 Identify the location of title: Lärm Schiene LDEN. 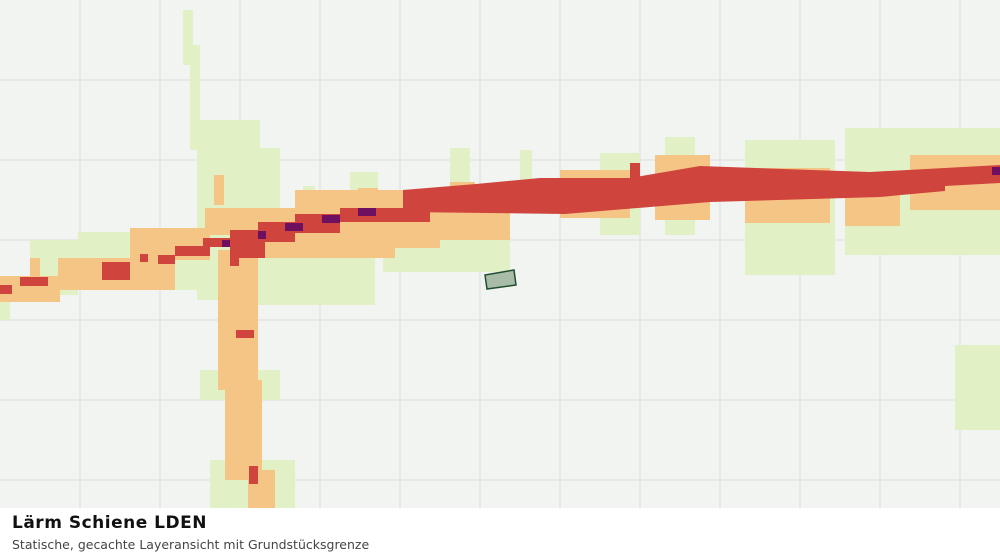
(109, 523).